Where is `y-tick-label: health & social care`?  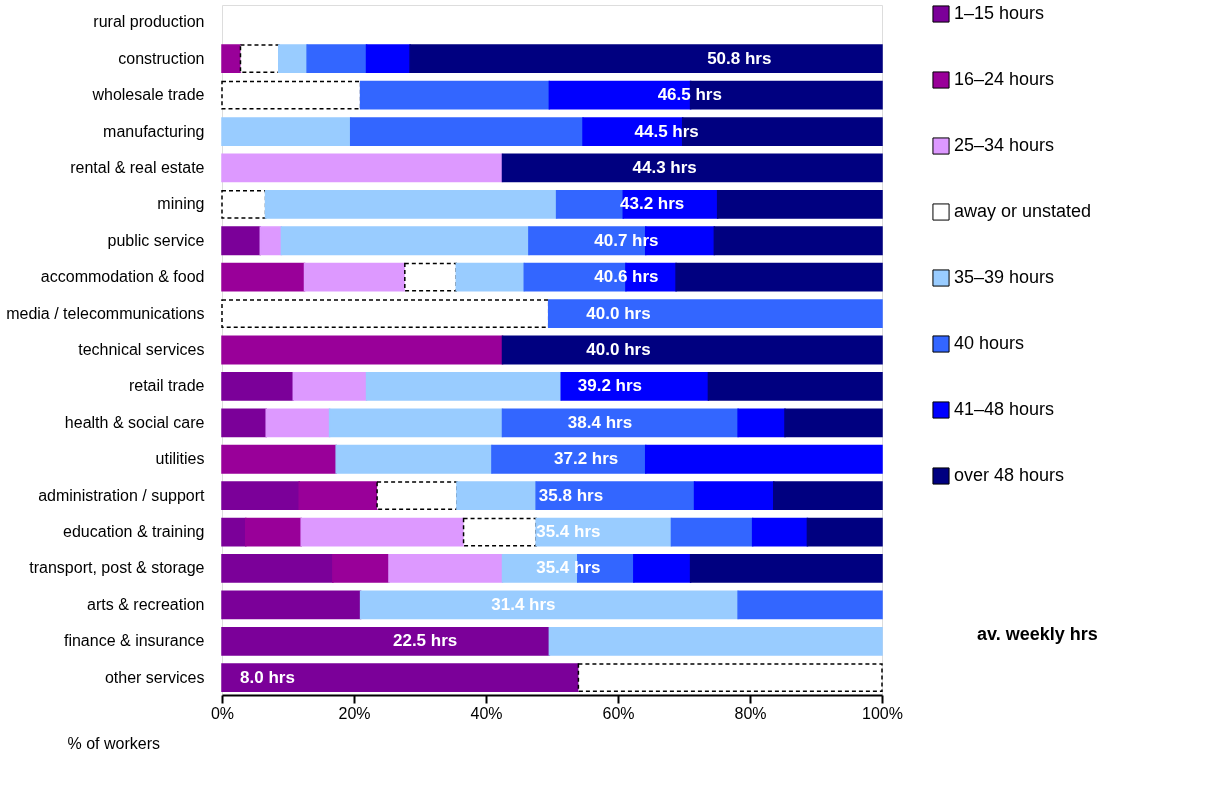 y-tick-label: health & social care is located at coordinates (134, 422).